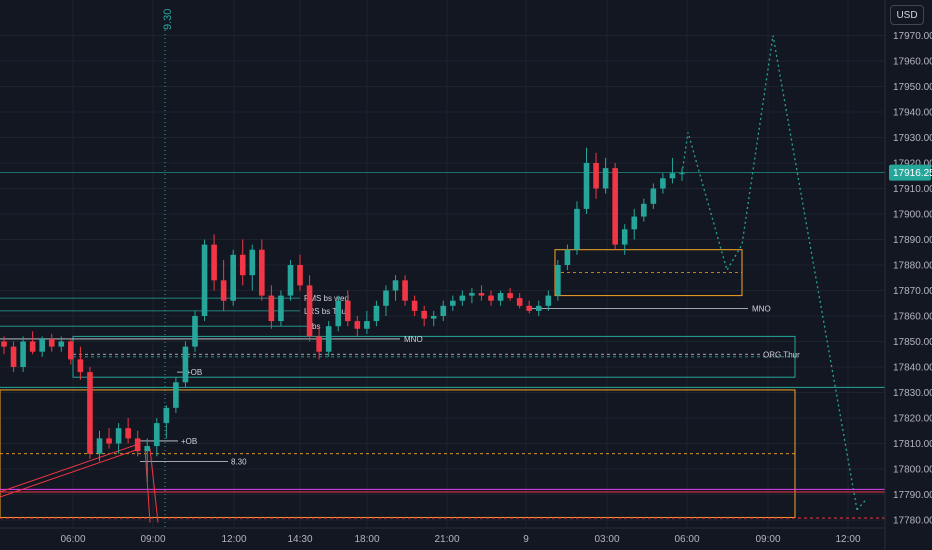  What do you see at coordinates (912, 317) in the screenshot?
I see `y-tick-label: 17860.00` at bounding box center [912, 317].